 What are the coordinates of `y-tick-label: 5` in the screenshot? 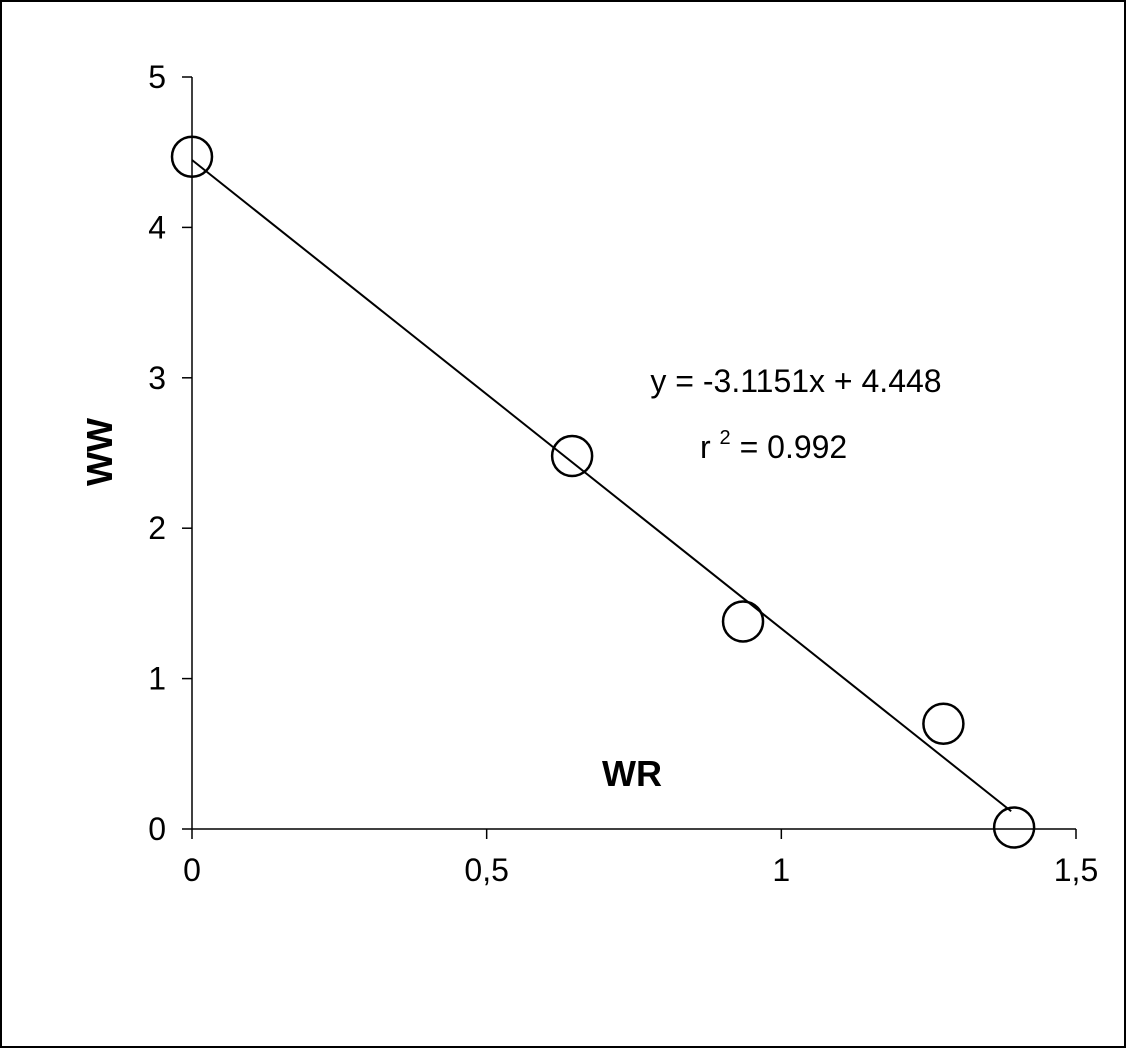 It's located at (157, 77).